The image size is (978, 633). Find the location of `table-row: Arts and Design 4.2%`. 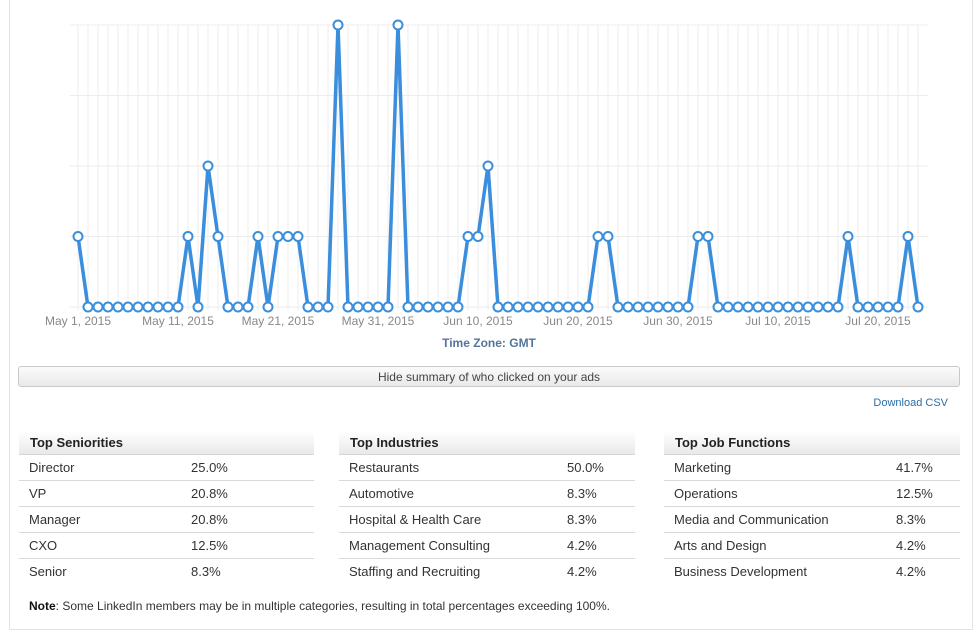

table-row: Arts and Design 4.2% is located at coordinates (812, 546).